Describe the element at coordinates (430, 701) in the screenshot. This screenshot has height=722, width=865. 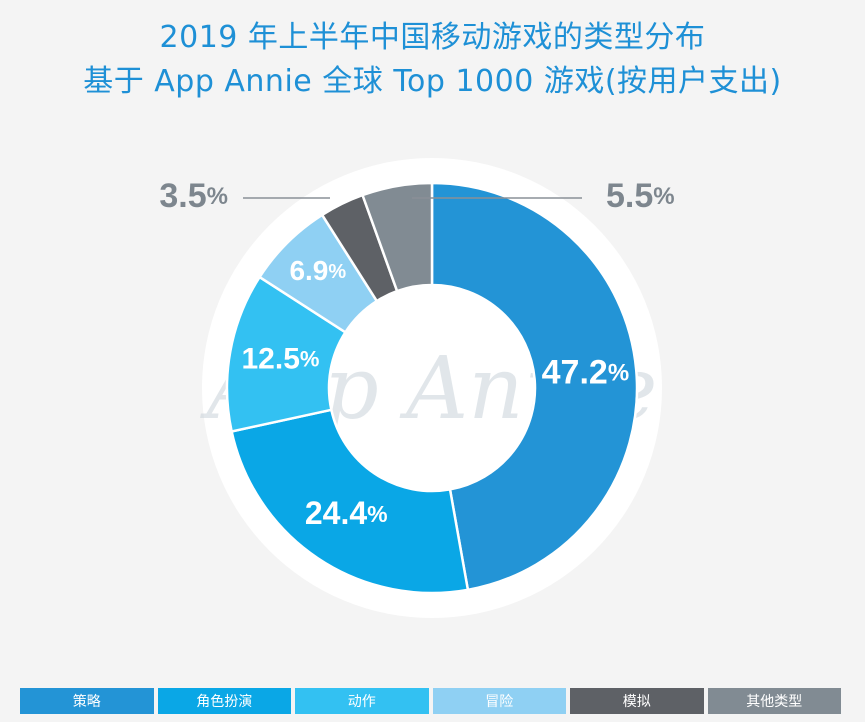
I see `legend: 策略 角色扮演 动作 冒险 模拟 其他类型` at that location.